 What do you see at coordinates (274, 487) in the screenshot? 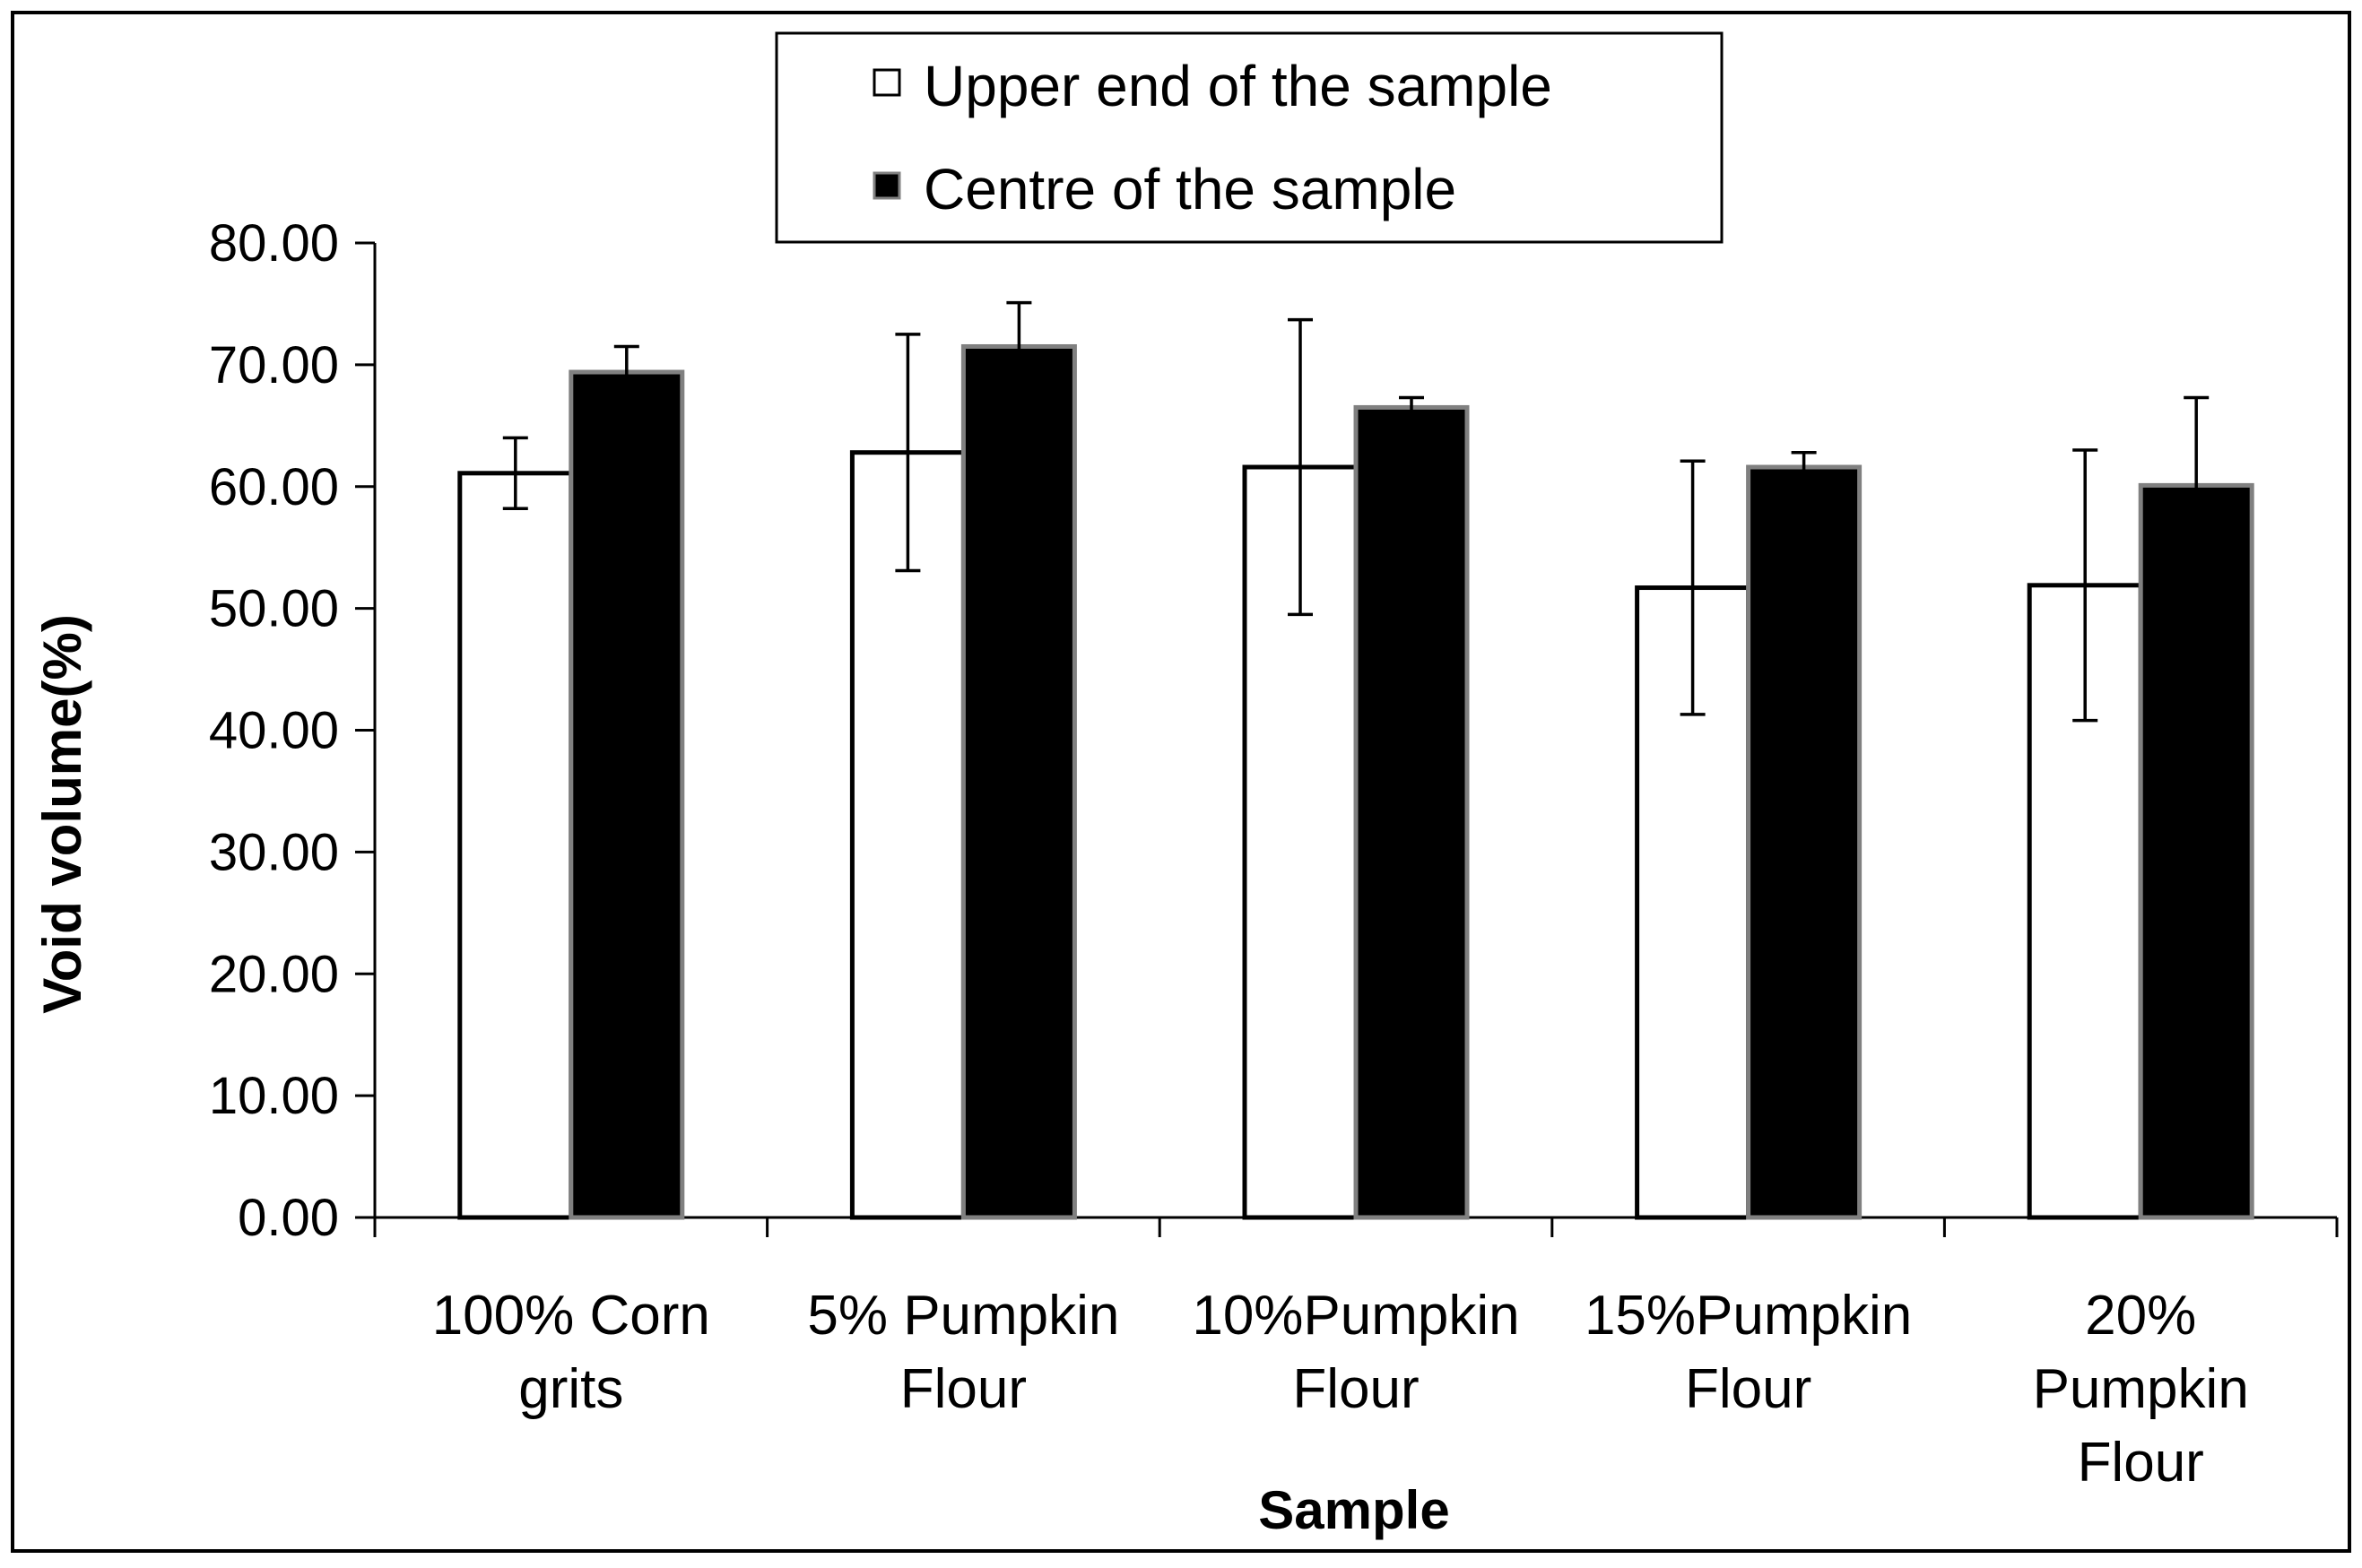
I see `y-tick-label: 60.00` at bounding box center [274, 487].